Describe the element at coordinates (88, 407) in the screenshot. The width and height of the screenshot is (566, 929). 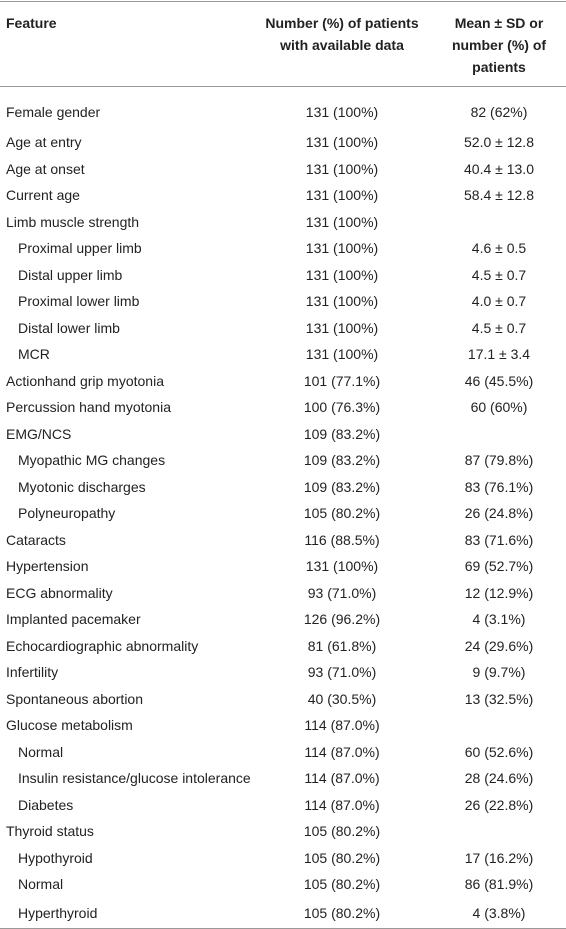
I see `feature-cell: Percussion hand myotonia` at that location.